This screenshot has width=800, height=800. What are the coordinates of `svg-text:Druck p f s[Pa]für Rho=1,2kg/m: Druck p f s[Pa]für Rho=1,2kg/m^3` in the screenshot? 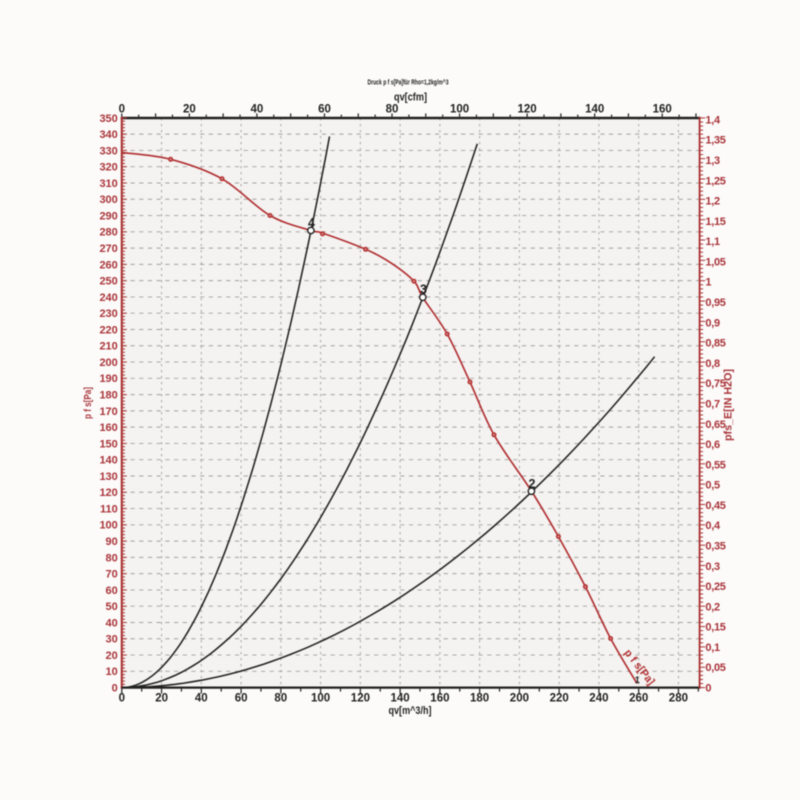 It's located at (408, 83).